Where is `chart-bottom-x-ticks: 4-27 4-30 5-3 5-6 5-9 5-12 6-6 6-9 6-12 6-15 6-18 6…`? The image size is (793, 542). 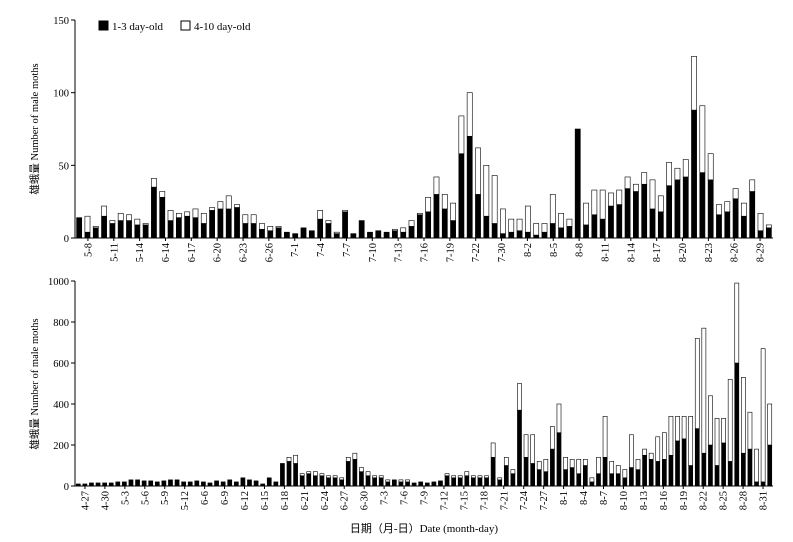
chart-bottom-x-ticks: 4-27 4-30 5-3 5-6 5-9 5-12 6-6 6-9 6-12 6-15 6-18 6… is located at coordinates (425, 498).